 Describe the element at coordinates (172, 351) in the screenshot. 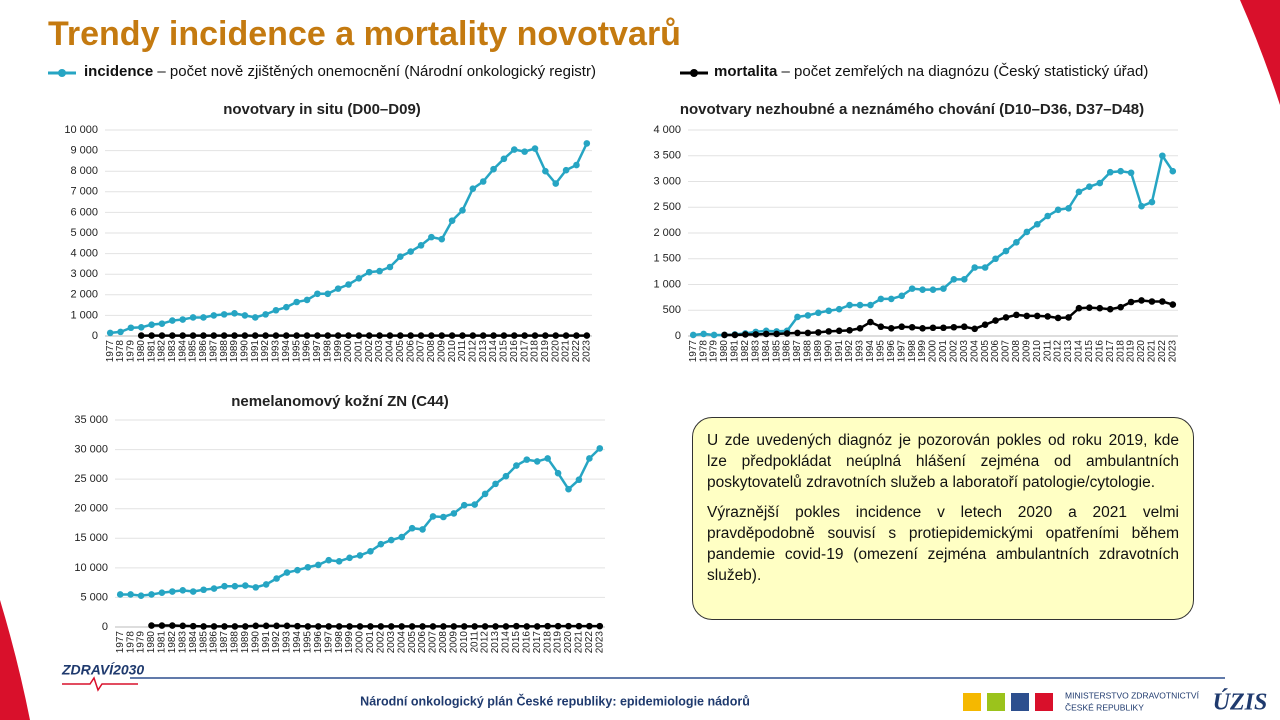

I see `x-tick-label: 1983` at that location.